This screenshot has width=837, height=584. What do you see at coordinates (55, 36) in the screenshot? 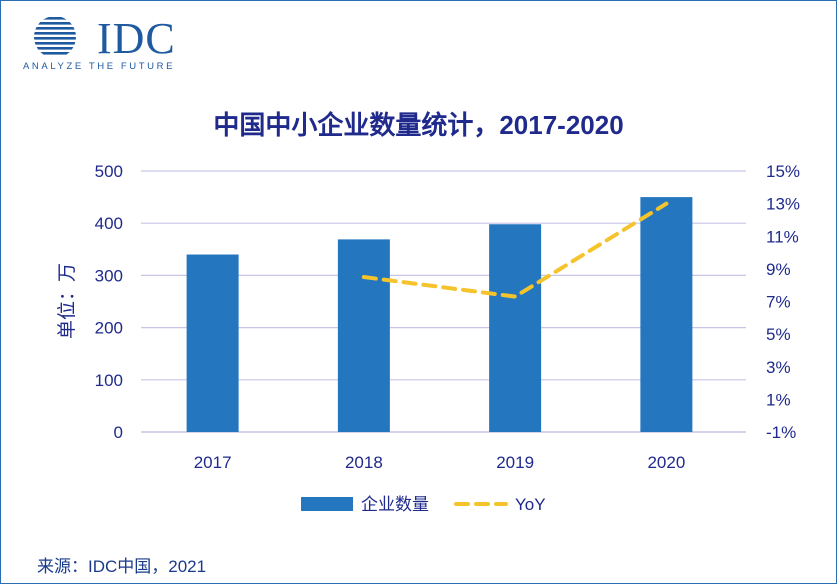
I see `globe-logo-icon` at bounding box center [55, 36].